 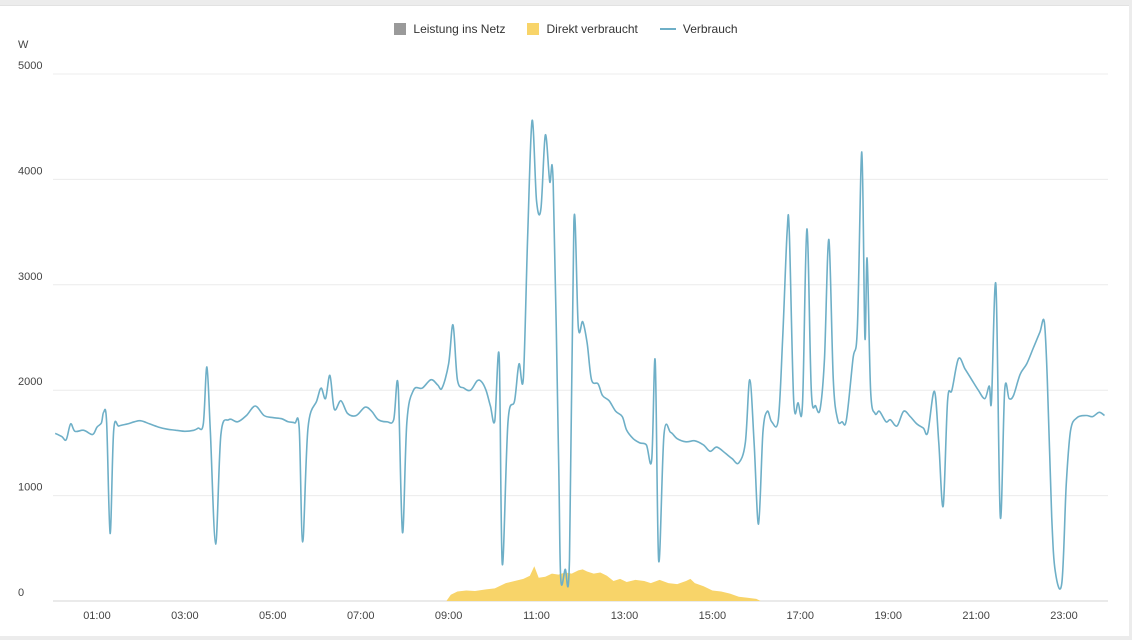 What do you see at coordinates (801, 616) in the screenshot?
I see `x-tick-label: 17:00` at bounding box center [801, 616].